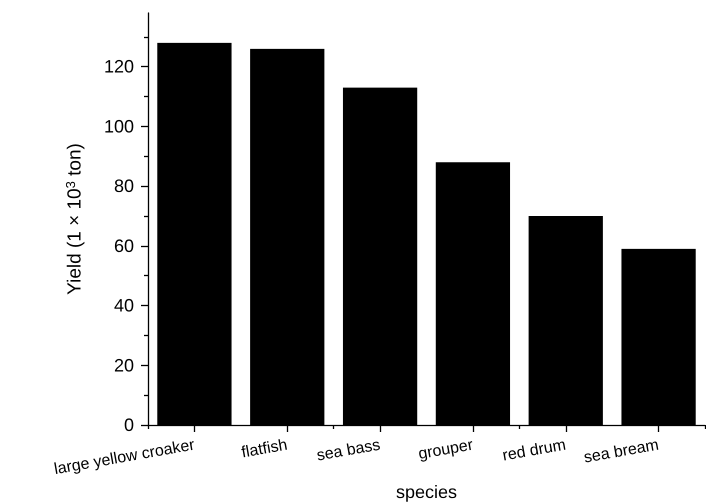 The width and height of the screenshot is (706, 502). I want to click on x-tick-label: large yellow croaker, so click(124, 457).